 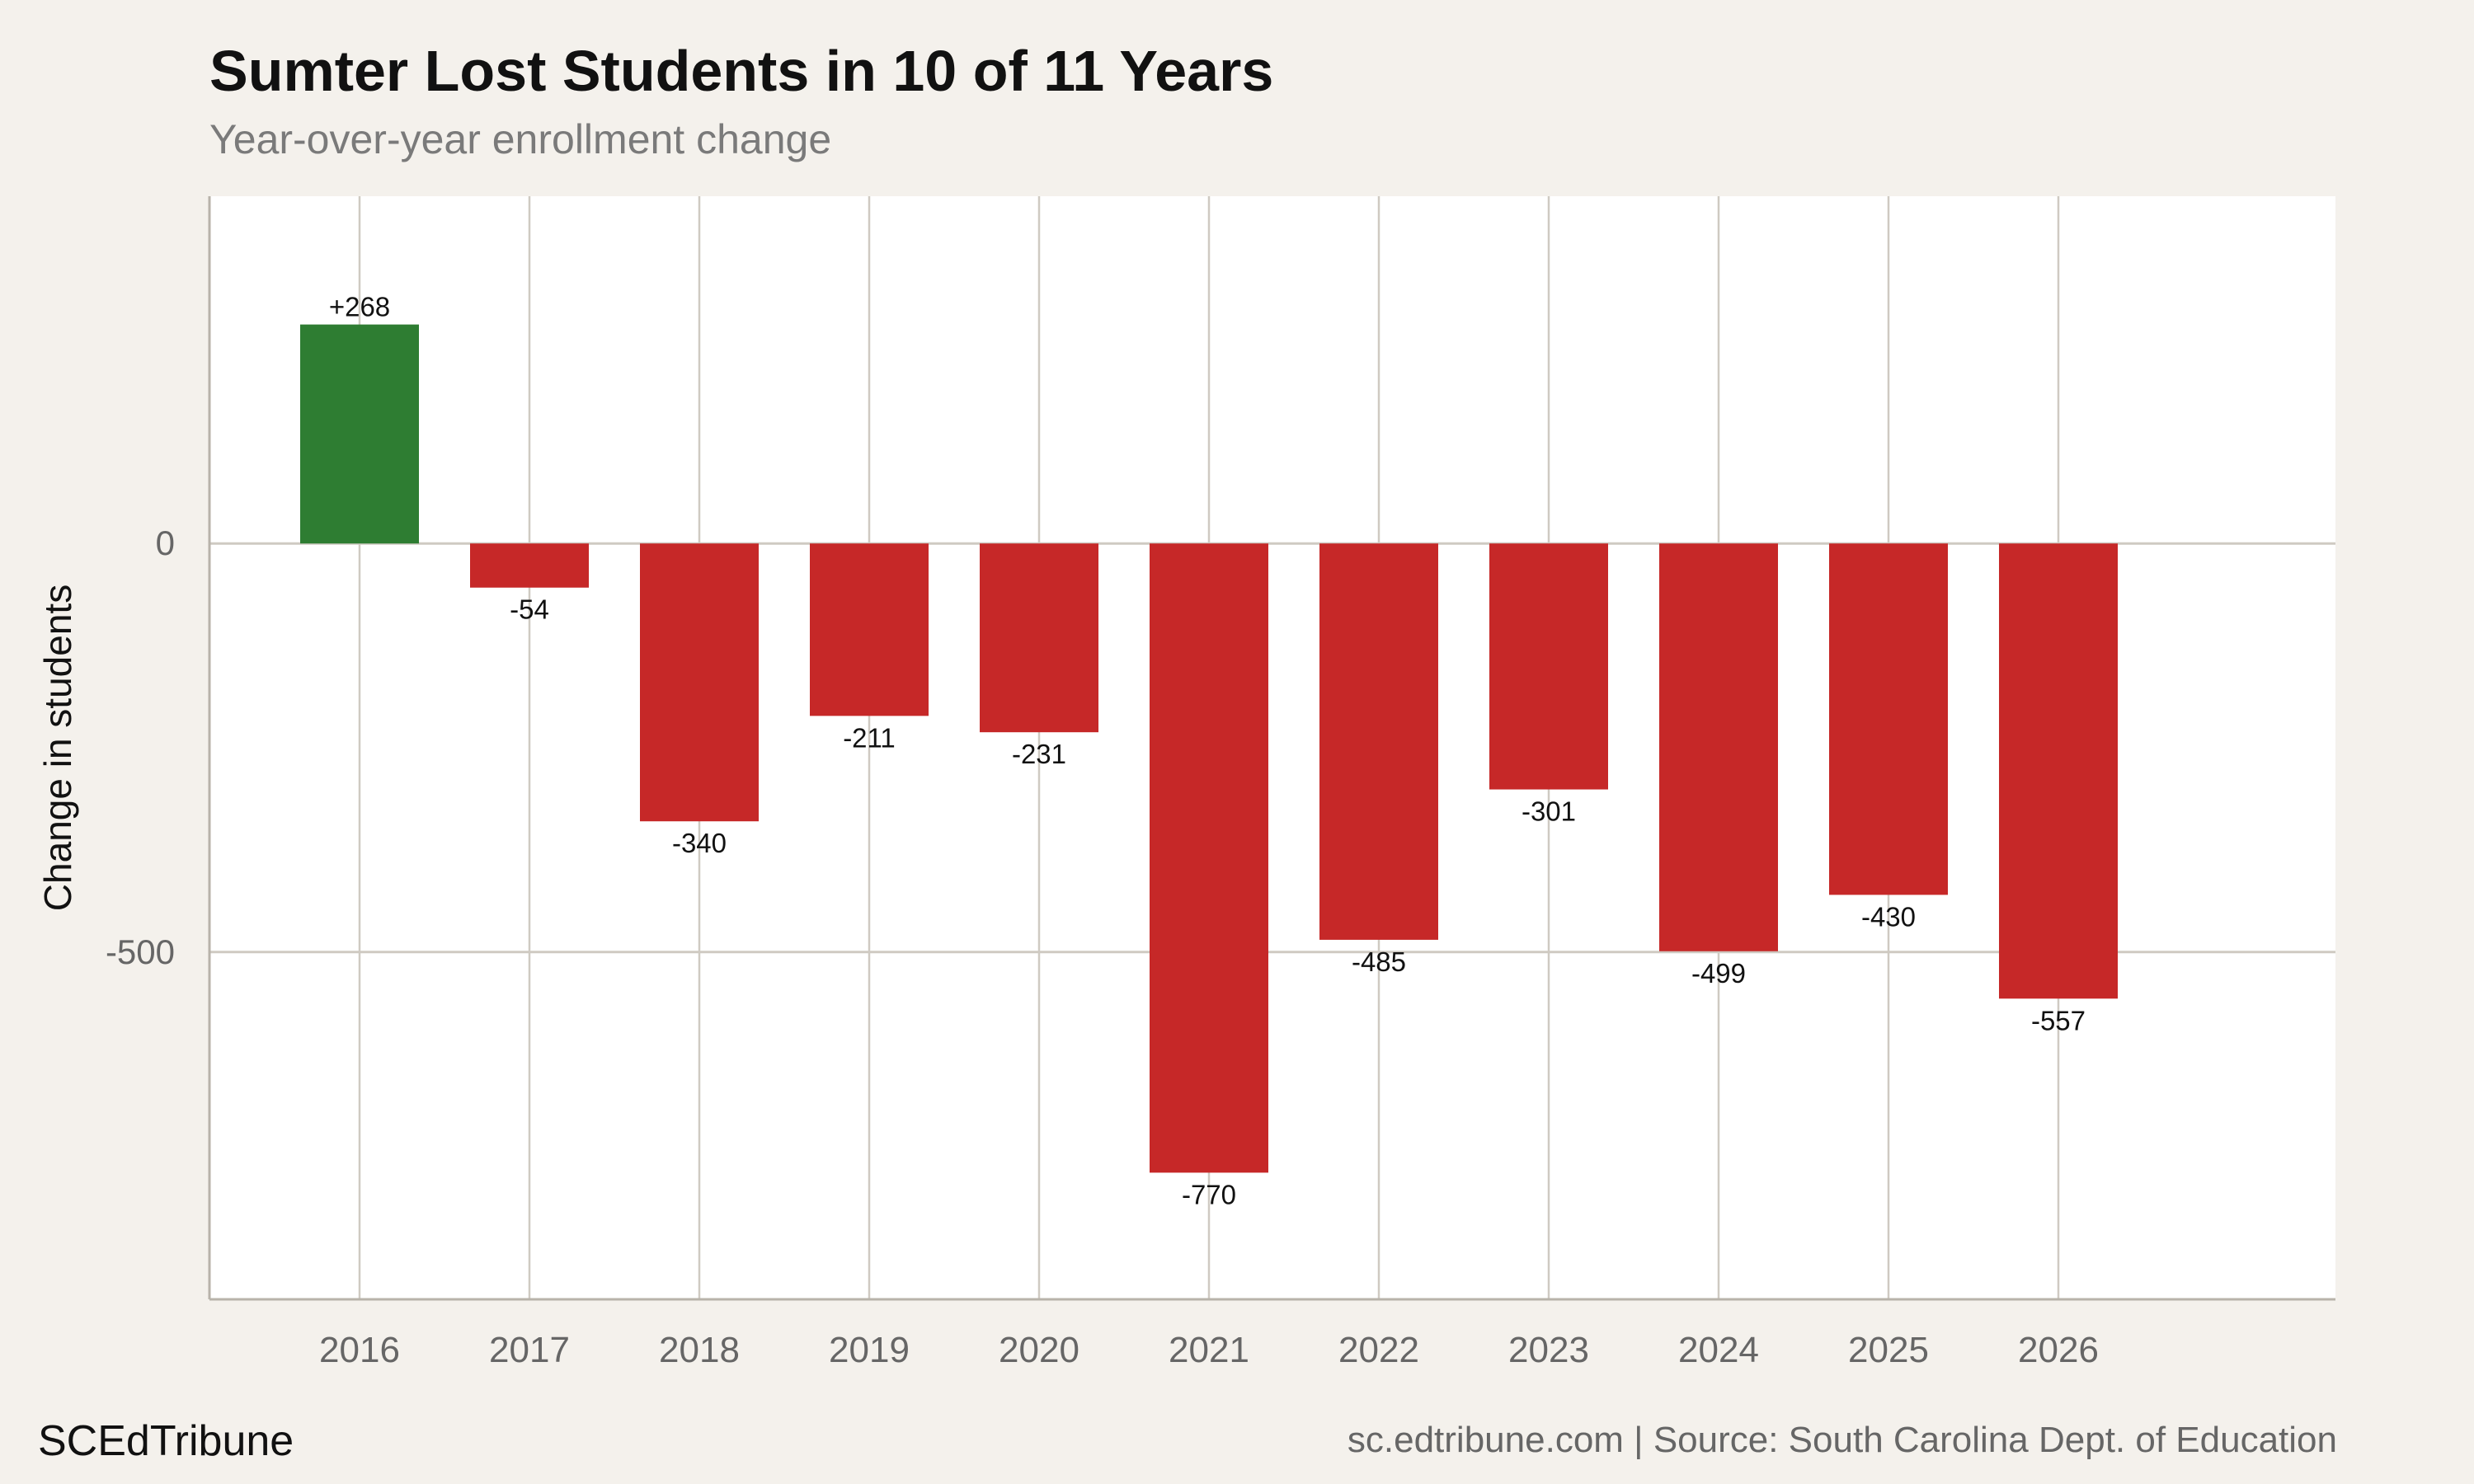 What do you see at coordinates (1209, 858) in the screenshot?
I see `bar-2021` at bounding box center [1209, 858].